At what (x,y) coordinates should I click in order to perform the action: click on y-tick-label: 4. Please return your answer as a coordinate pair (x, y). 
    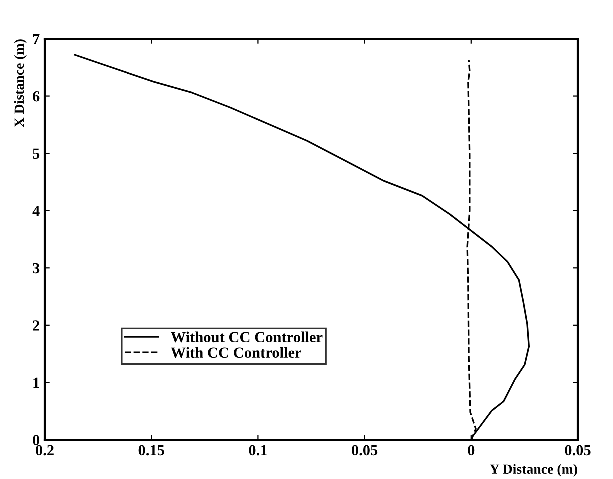
    Looking at the image, I should click on (36, 211).